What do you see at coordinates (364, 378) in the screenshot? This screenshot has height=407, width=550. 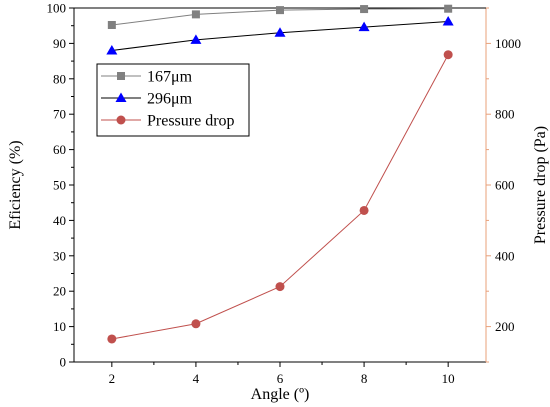 I see `bottom-tick-label: 8` at bounding box center [364, 378].